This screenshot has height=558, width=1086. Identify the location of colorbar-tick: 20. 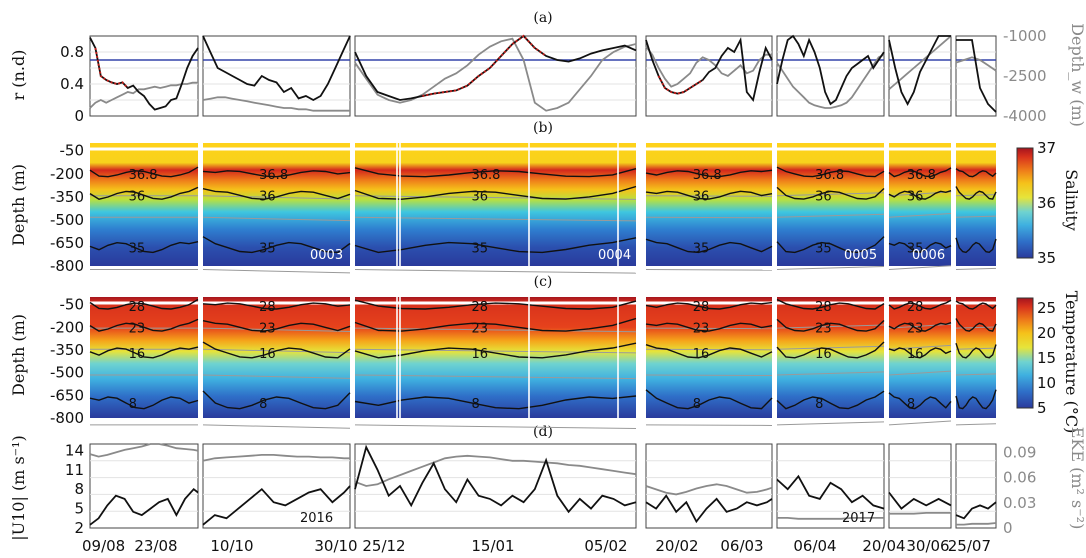
(1046, 333).